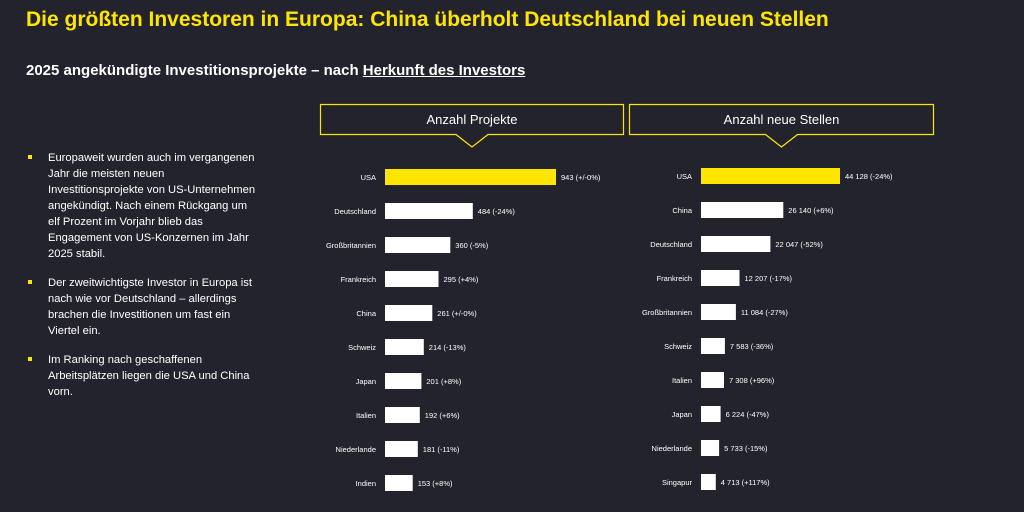 Image resolution: width=1024 pixels, height=512 pixels. Describe the element at coordinates (448, 347) in the screenshot. I see `data-label: 214 (-13%)` at that location.